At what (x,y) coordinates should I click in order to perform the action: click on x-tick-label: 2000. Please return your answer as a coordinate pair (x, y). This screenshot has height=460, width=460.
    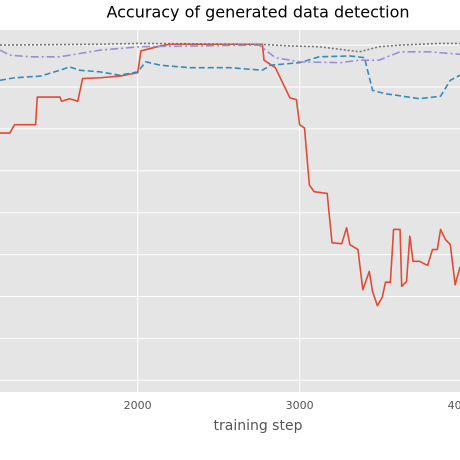
    Looking at the image, I should click on (138, 405).